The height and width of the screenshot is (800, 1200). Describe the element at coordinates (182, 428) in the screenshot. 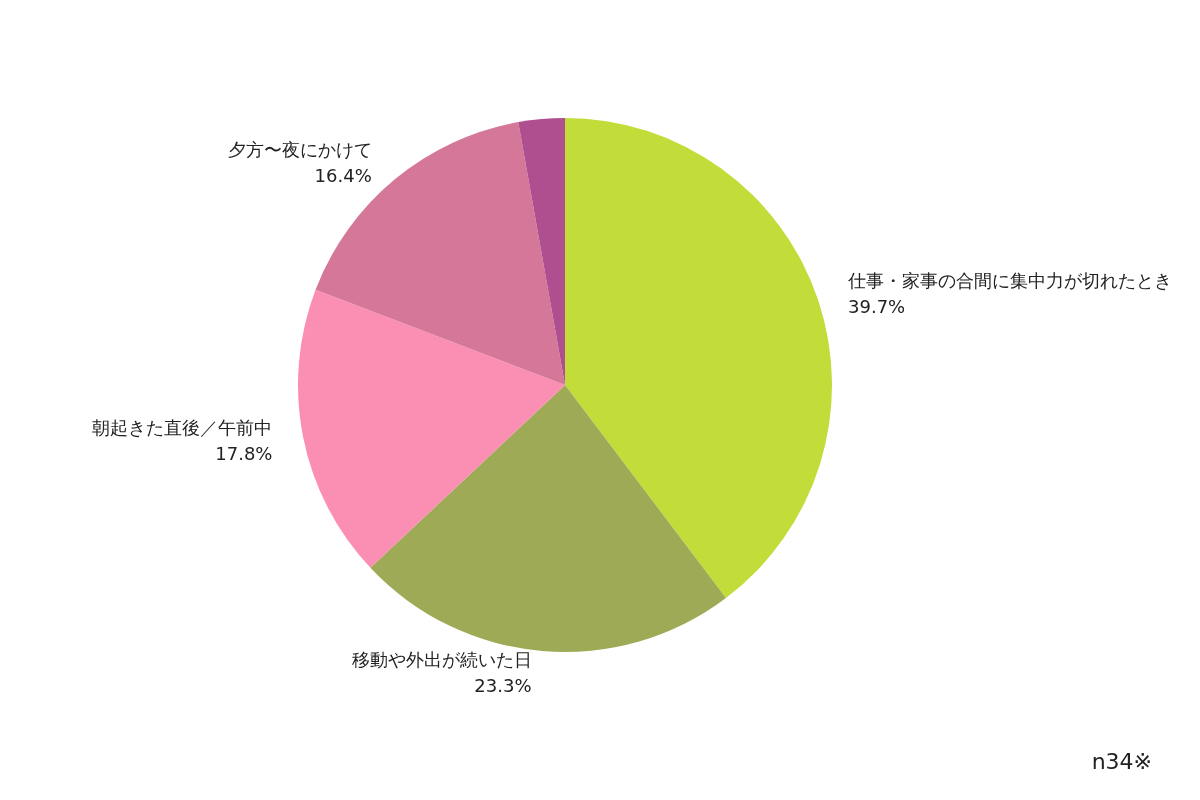

I see `slice-label: 朝起きた直後／午前中` at that location.